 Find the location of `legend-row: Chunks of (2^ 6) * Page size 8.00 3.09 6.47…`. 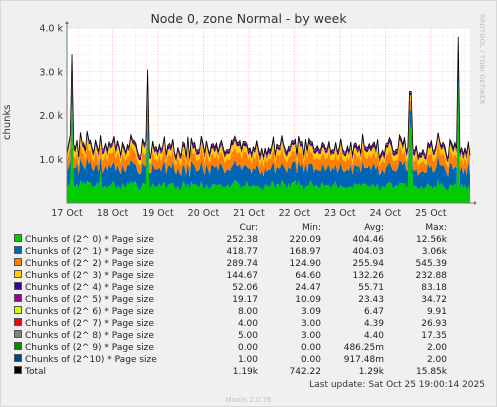

legend-row: Chunks of (2^ 6) * Page size 8.00 3.09 6.47… is located at coordinates (228, 312).